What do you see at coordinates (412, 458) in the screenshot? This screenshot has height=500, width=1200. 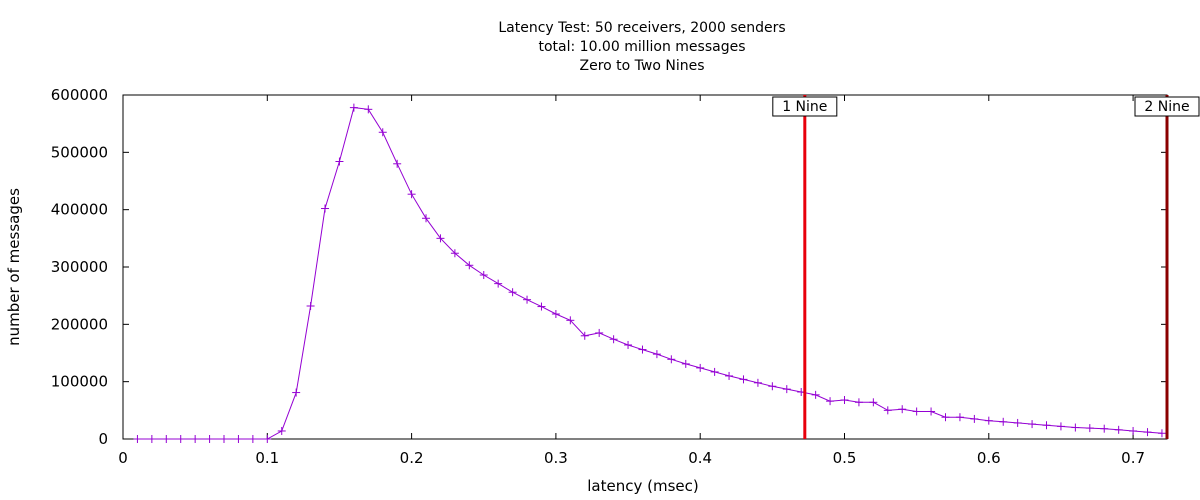 I see `x-tick-label: 0.2` at bounding box center [412, 458].